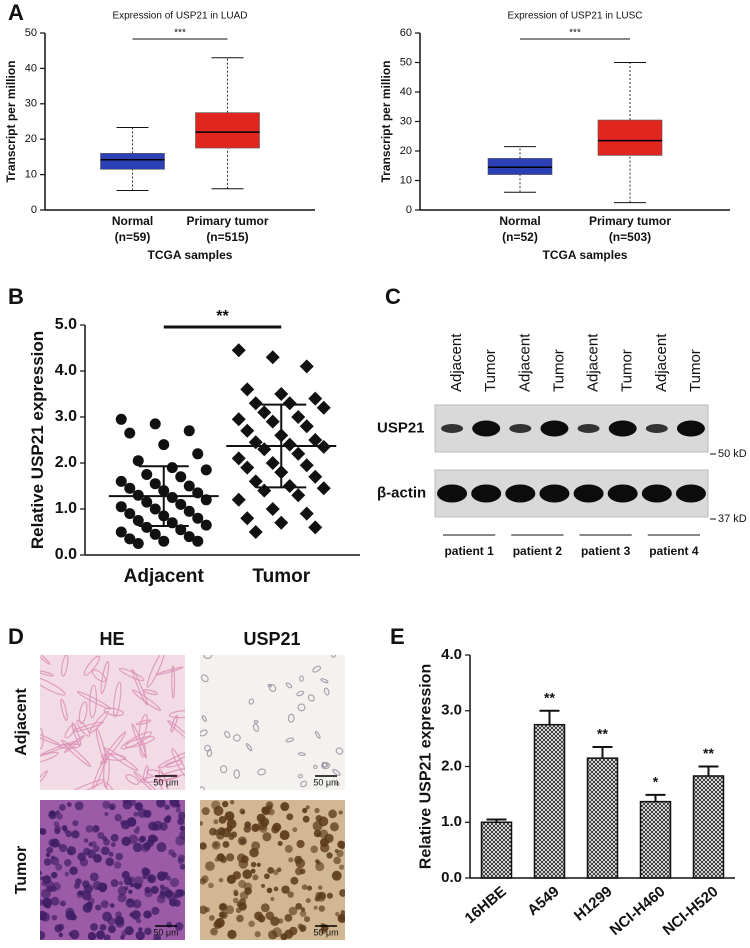 This screenshot has height=948, width=750. What do you see at coordinates (164, 576) in the screenshot?
I see `x-tick-label: Adjacent` at bounding box center [164, 576].